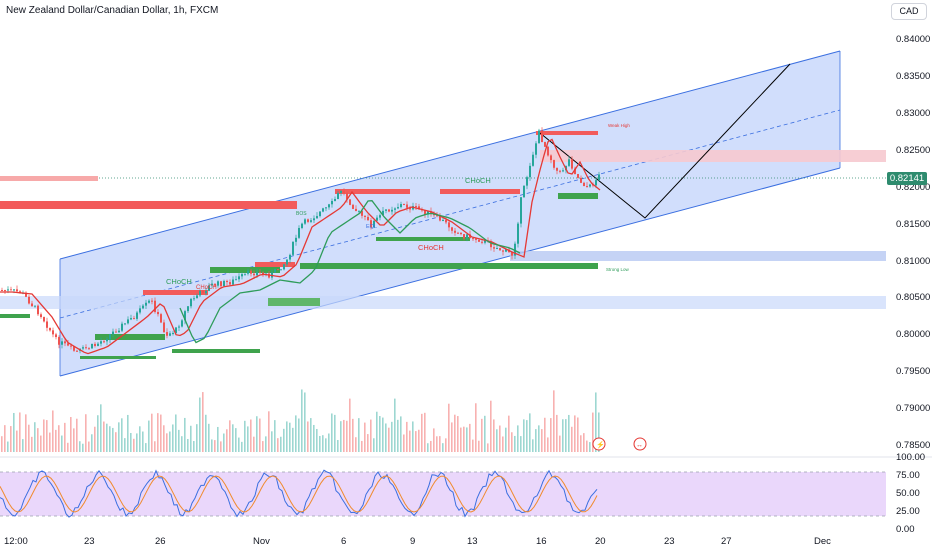 This screenshot has width=932, height=550. Describe the element at coordinates (443, 494) in the screenshot. I see `stoch-band` at that location.